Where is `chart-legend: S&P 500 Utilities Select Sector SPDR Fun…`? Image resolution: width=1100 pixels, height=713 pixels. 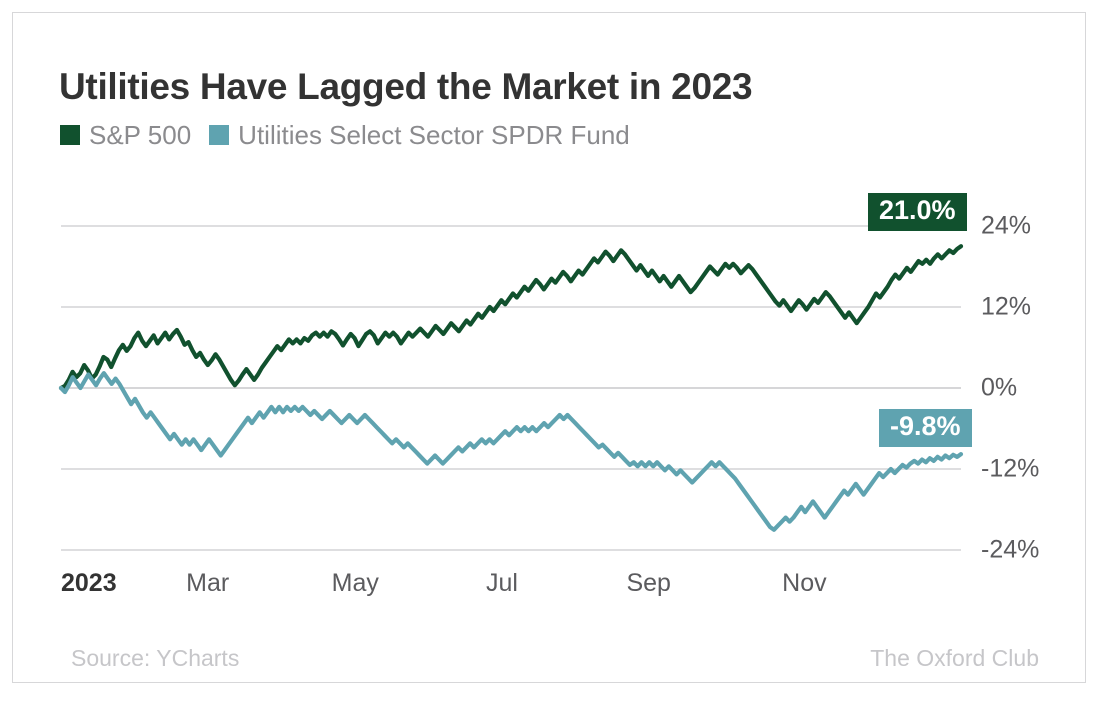 chart-legend: S&P 500 Utilities Select Sector SPDR Fun… is located at coordinates (345, 135).